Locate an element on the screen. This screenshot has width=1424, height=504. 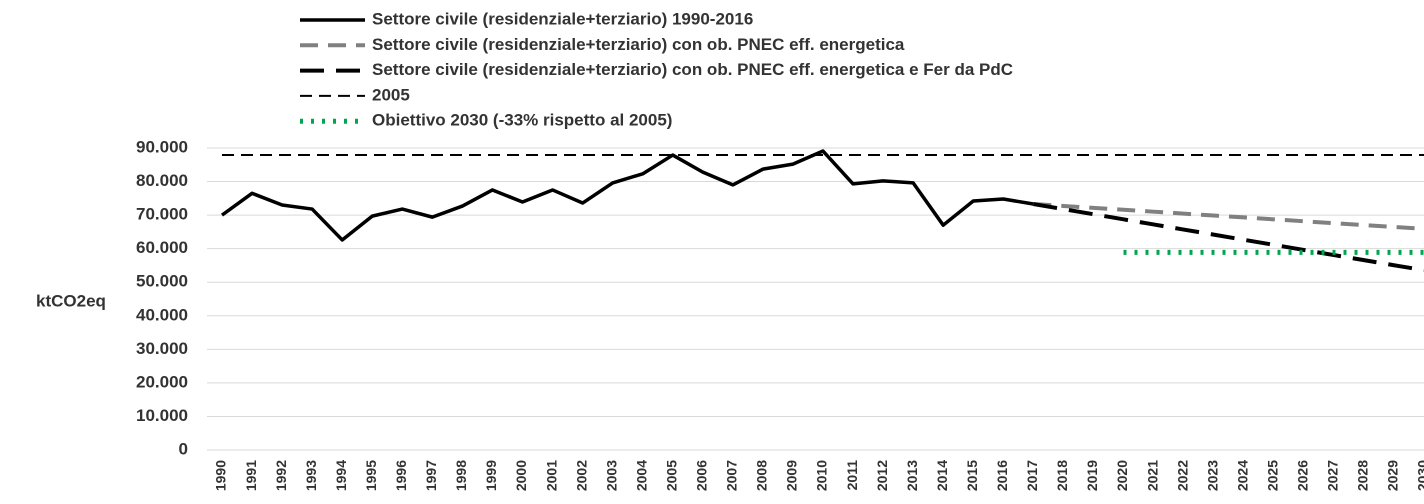
x-tick-label: 1991 is located at coordinates (251, 475).